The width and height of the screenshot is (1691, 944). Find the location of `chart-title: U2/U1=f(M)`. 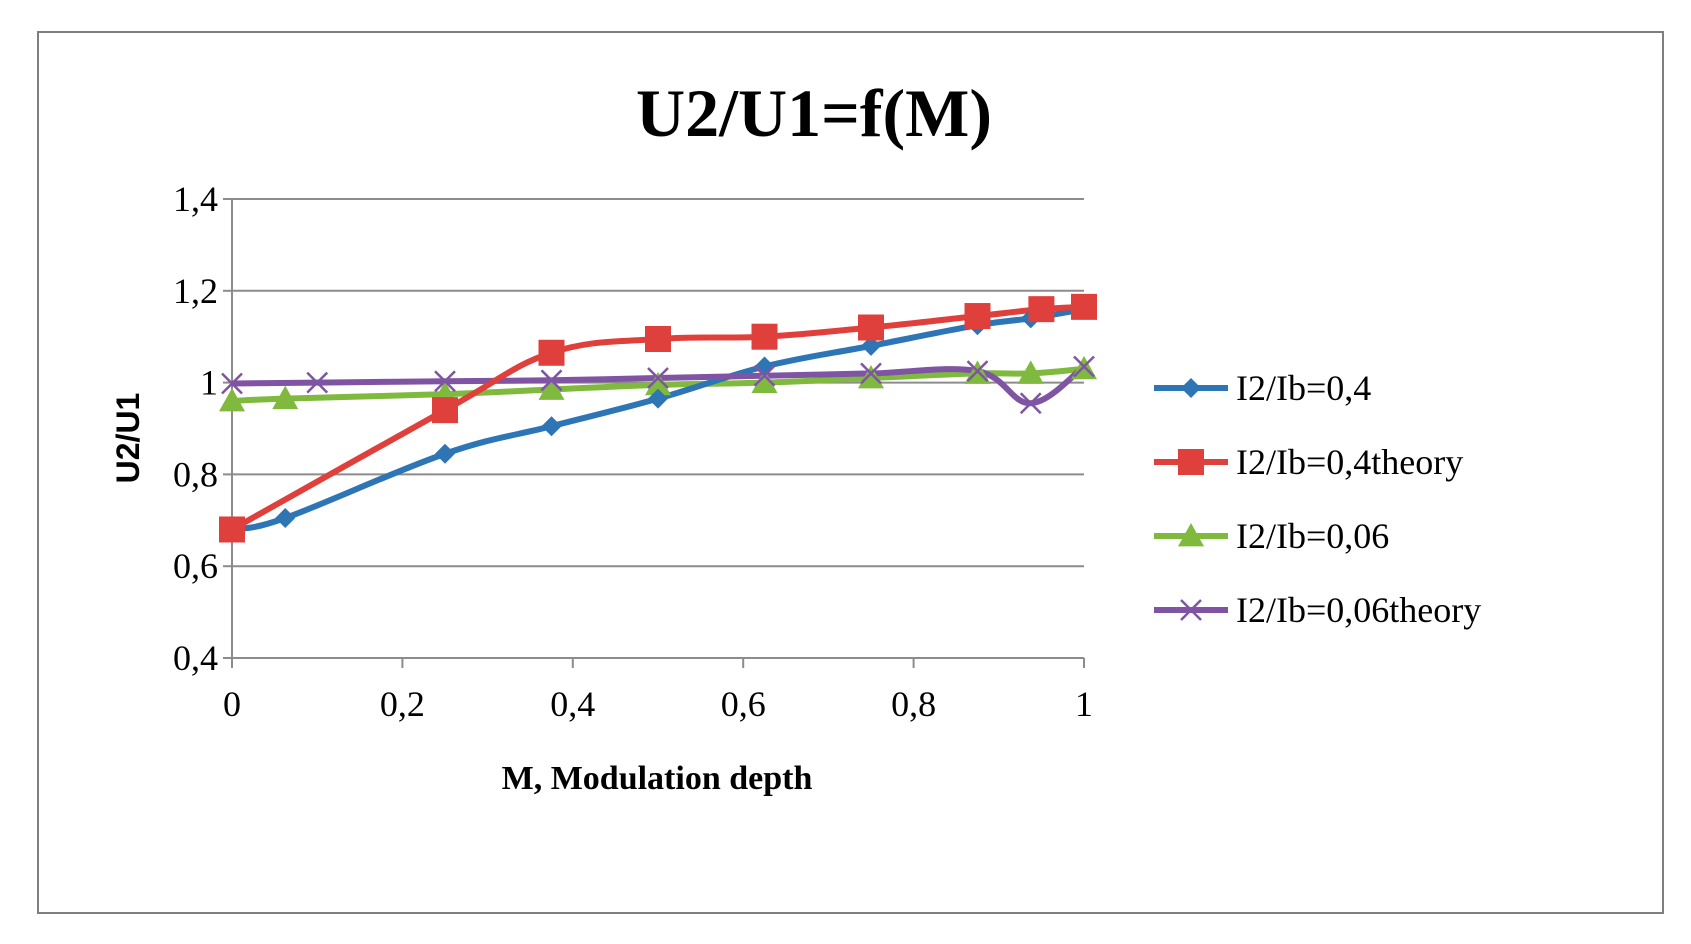

chart-title: U2/U1=f(M) is located at coordinates (814, 113).